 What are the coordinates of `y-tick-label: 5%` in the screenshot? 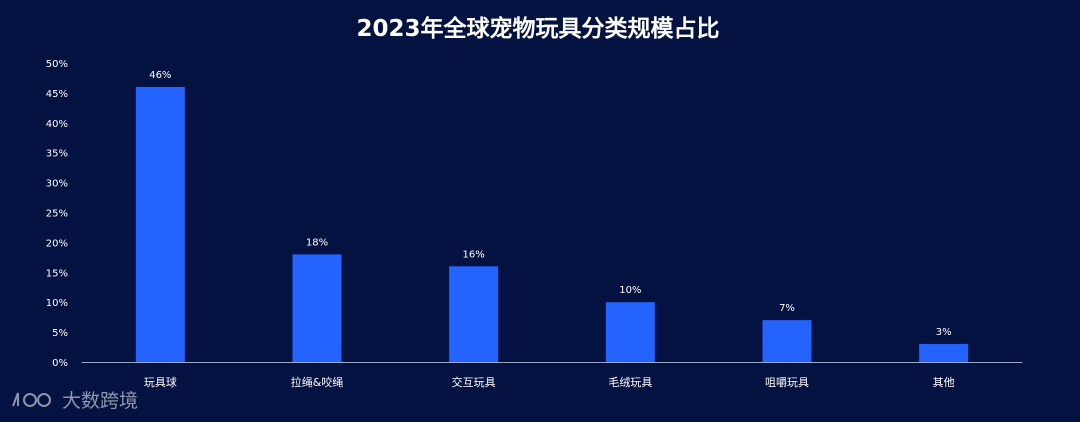 It's located at (60, 333).